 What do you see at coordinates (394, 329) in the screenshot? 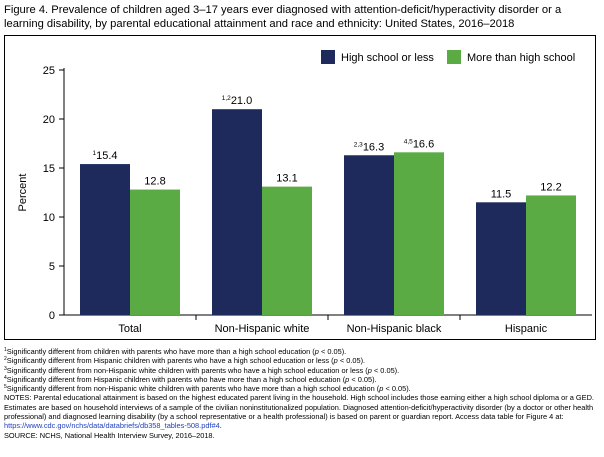
I see `x-tick-label: Non-Hispanic black` at bounding box center [394, 329].